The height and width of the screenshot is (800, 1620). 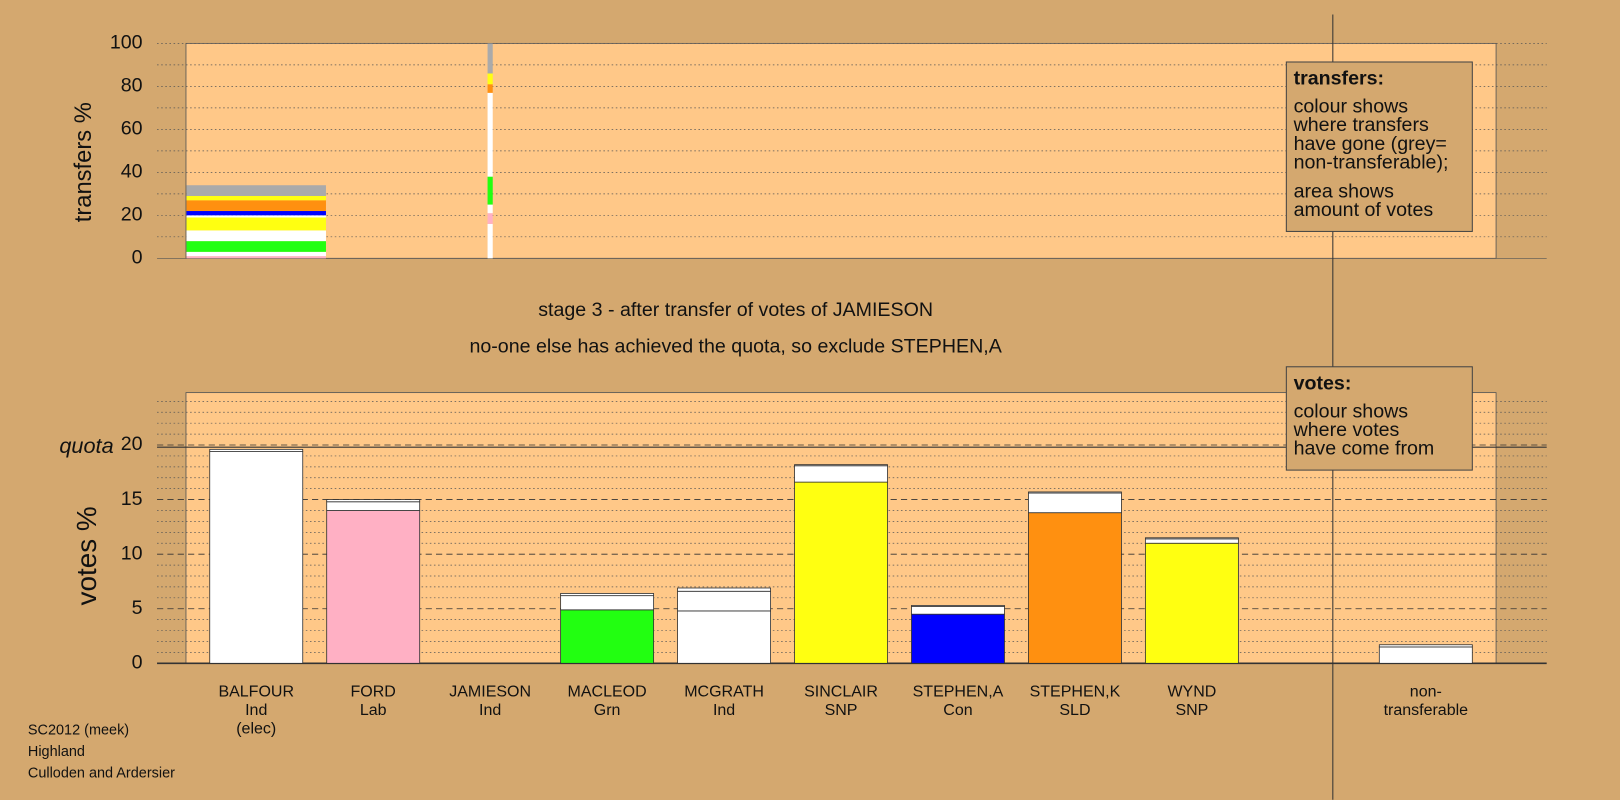 I want to click on y-tick-label: 80, so click(x=132, y=86).